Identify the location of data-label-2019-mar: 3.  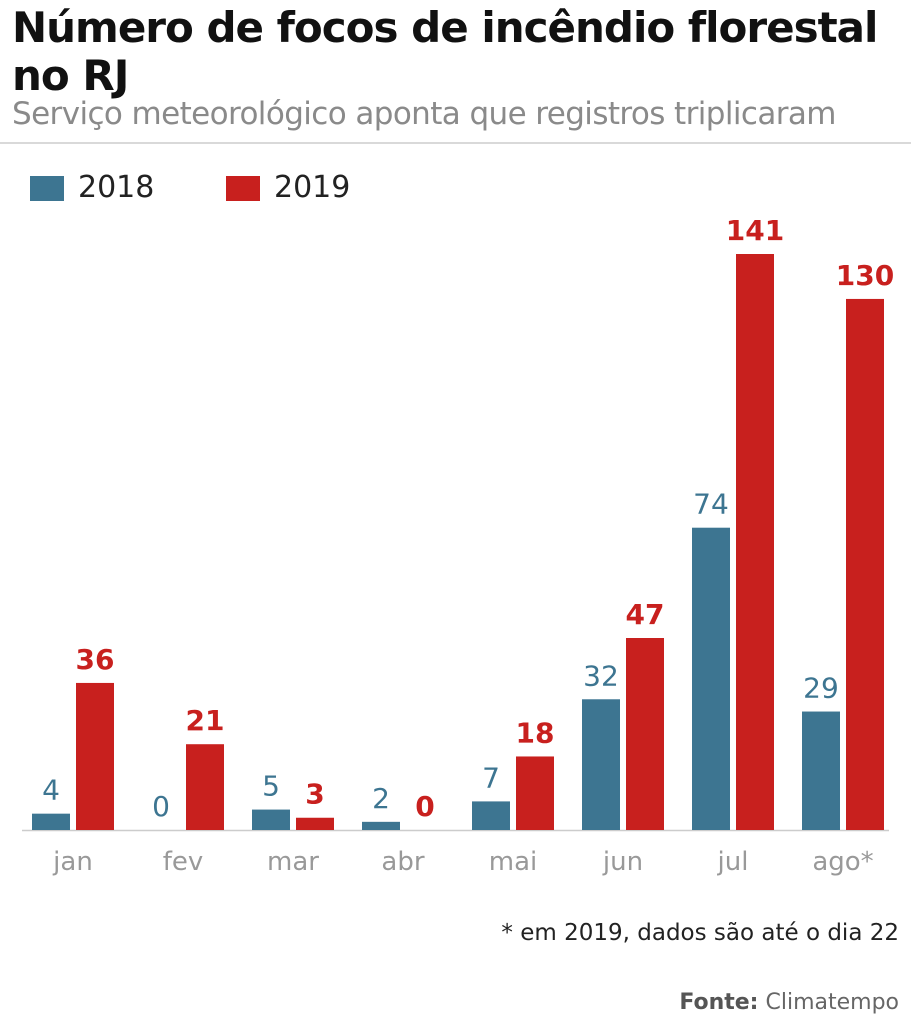
(314, 794).